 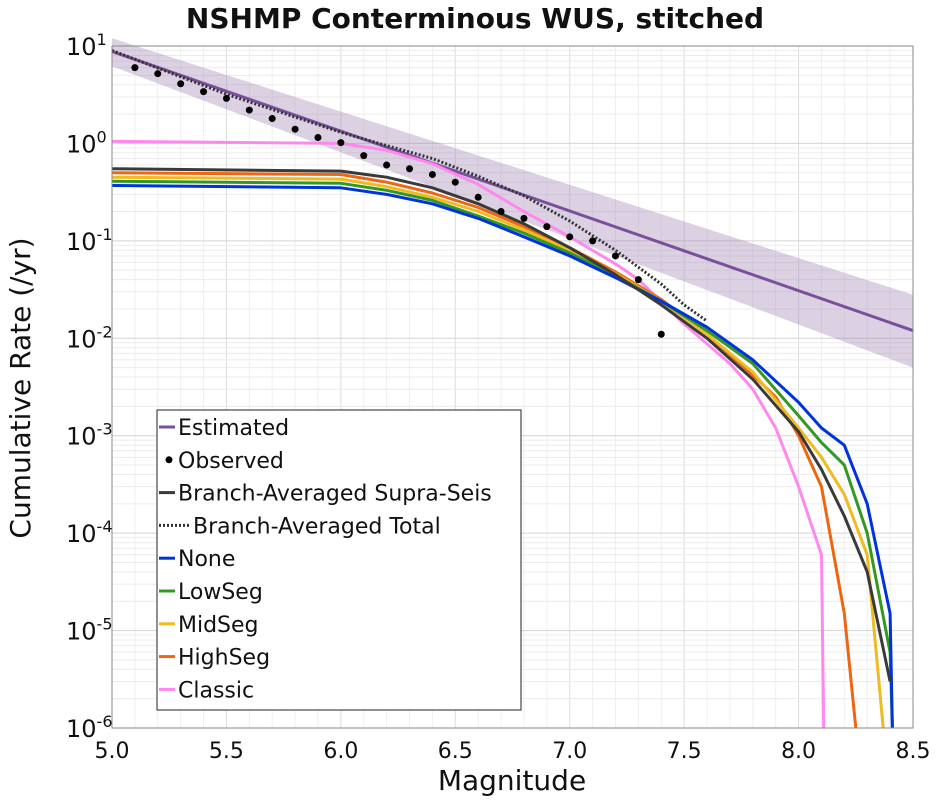 I want to click on y-tick-label: 10⁻⁴, so click(x=89, y=532).